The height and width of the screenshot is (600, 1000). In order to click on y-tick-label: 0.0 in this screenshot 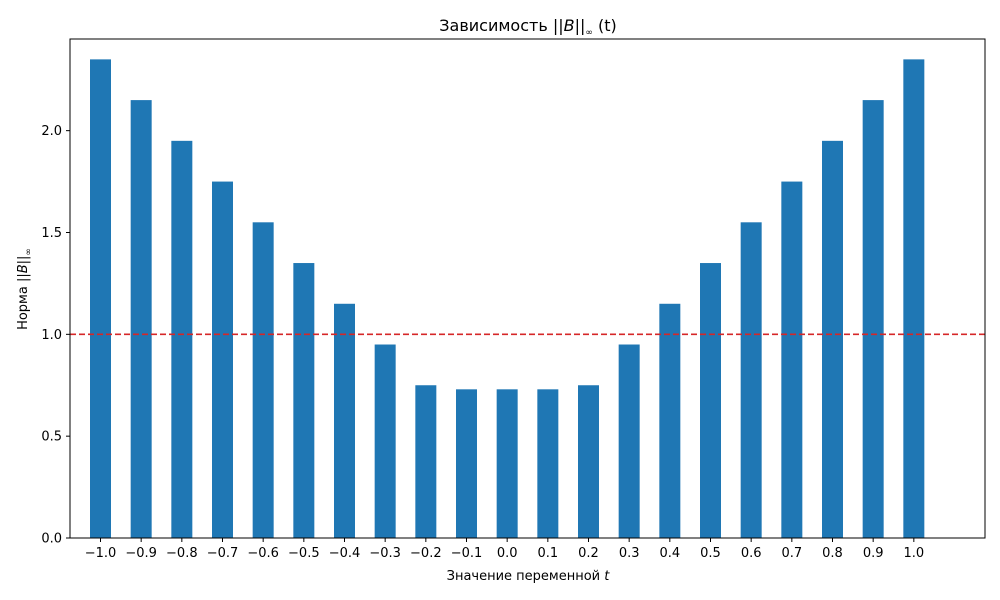, I will do `click(51, 539)`.